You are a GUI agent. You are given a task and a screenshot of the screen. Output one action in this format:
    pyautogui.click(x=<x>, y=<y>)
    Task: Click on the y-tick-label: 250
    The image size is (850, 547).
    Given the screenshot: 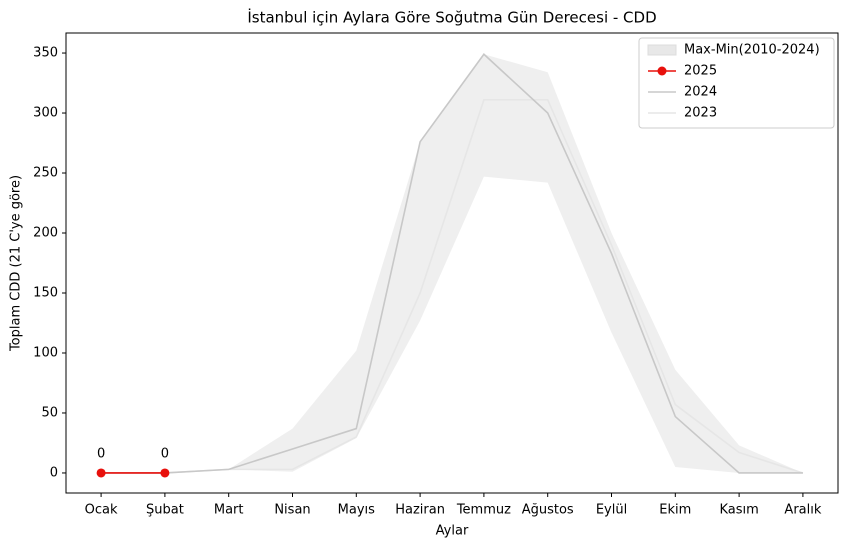 What is the action you would take?
    pyautogui.click(x=45, y=173)
    